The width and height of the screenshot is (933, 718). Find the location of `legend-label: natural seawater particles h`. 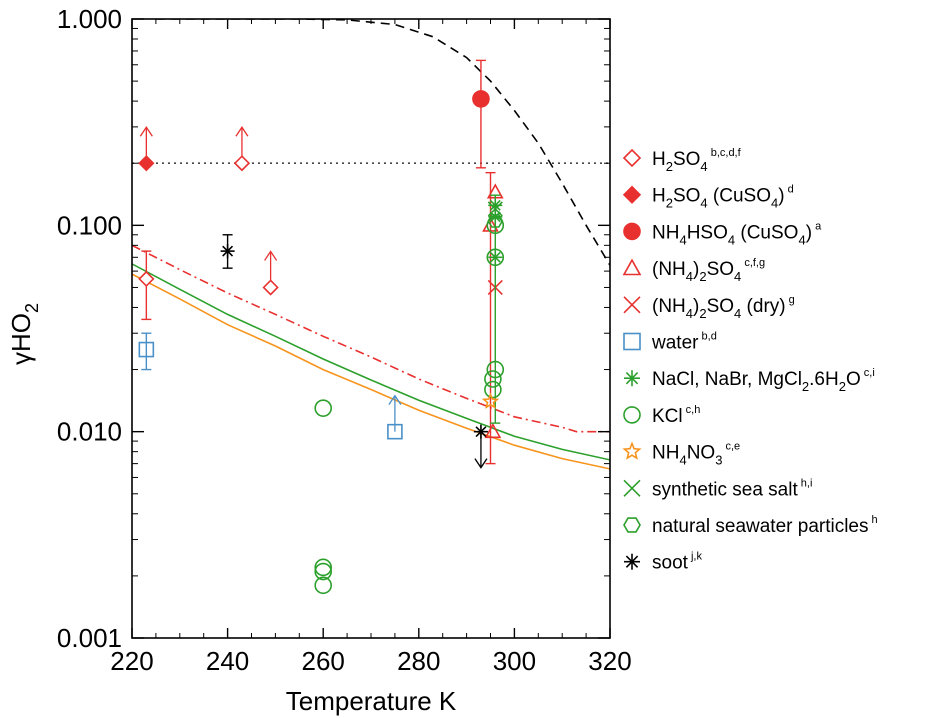

legend-label: natural seawater particles h is located at coordinates (765, 525).